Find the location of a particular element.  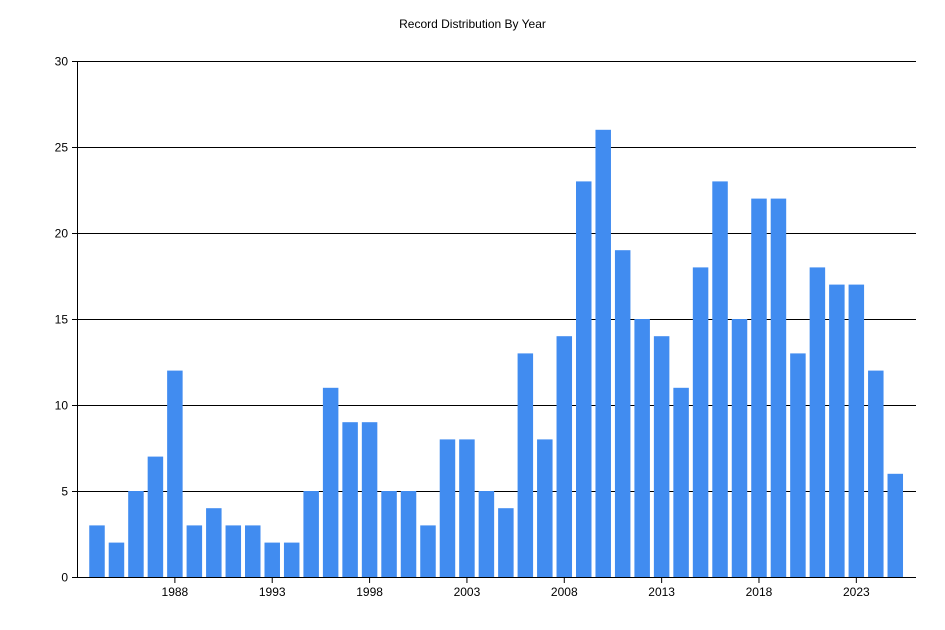

bar-2010 is located at coordinates (603, 353).